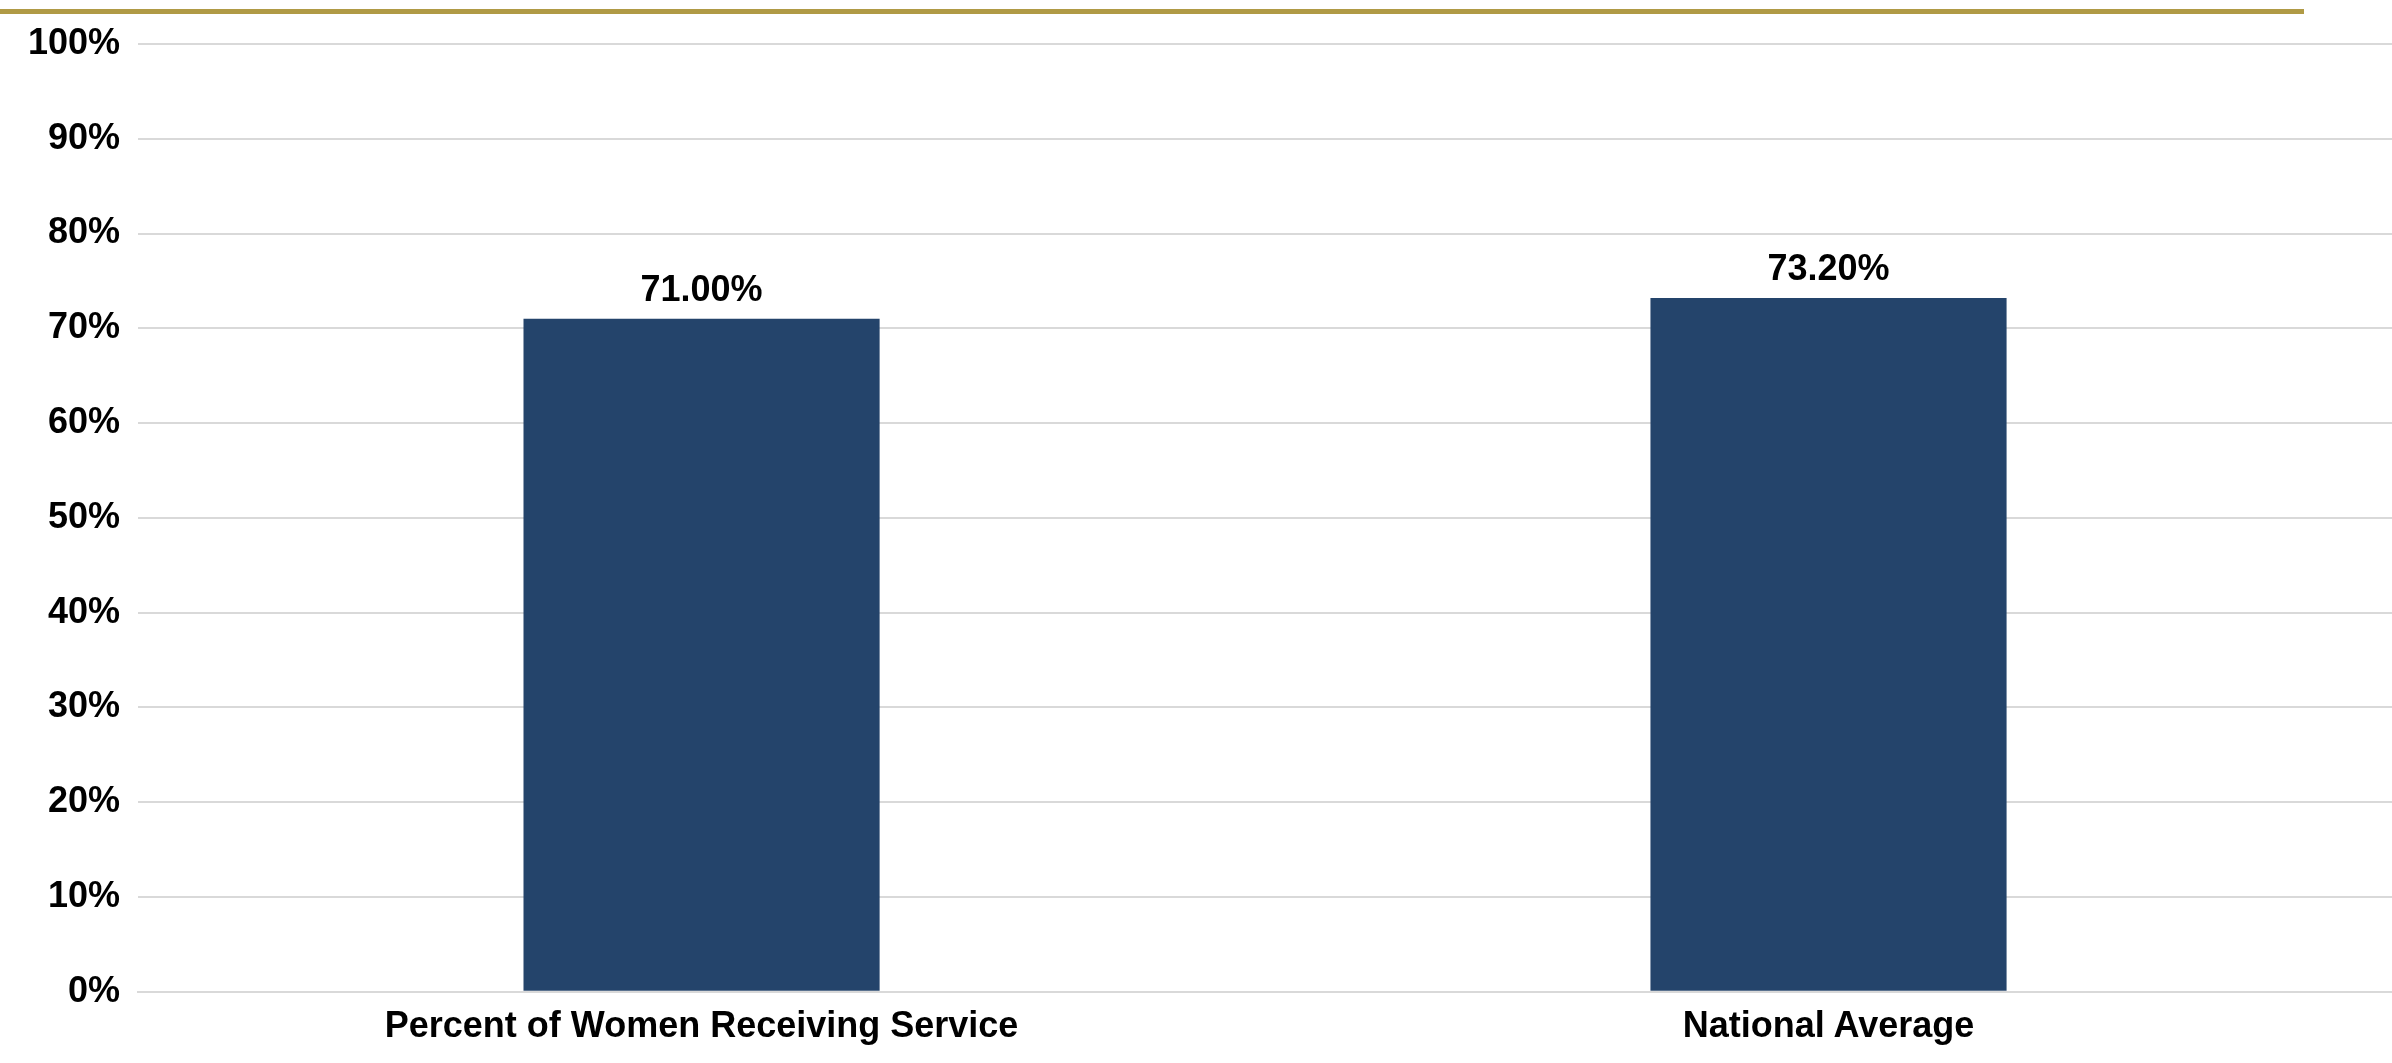 This screenshot has height=1063, width=2392. I want to click on y-tick-label: 100%, so click(74, 41).